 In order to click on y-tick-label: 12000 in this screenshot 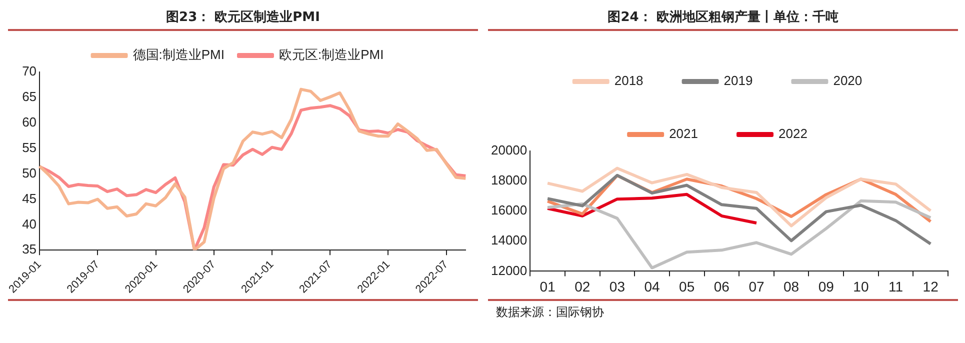, I will do `click(509, 270)`.